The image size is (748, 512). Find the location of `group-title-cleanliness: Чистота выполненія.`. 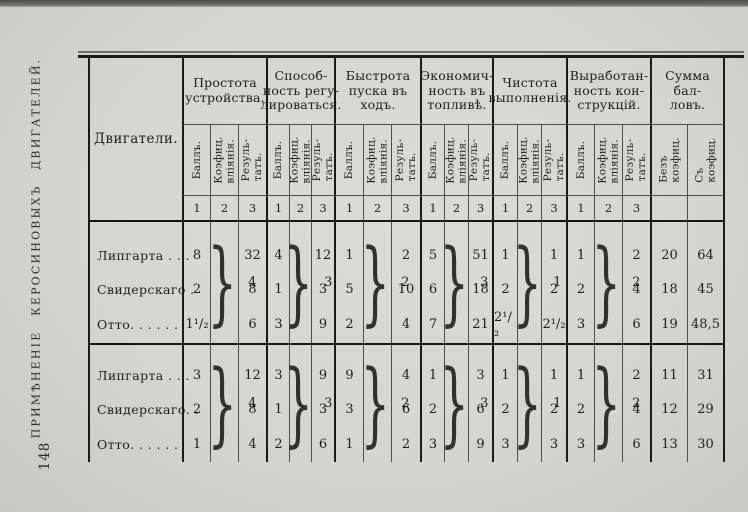

group-title-cleanliness: Чистота выполненія. is located at coordinates (530, 91).